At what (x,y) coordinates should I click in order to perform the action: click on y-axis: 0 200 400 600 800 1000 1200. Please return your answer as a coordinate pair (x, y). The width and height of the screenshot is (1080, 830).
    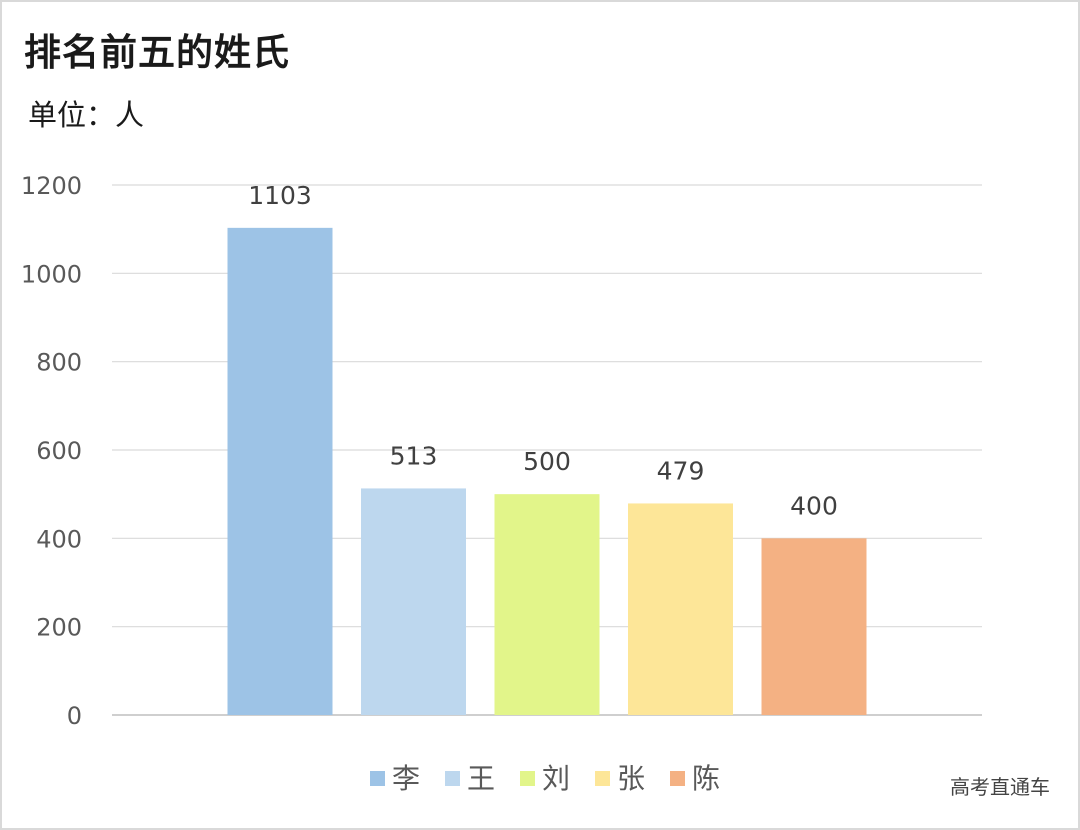
    Looking at the image, I should click on (51, 451).